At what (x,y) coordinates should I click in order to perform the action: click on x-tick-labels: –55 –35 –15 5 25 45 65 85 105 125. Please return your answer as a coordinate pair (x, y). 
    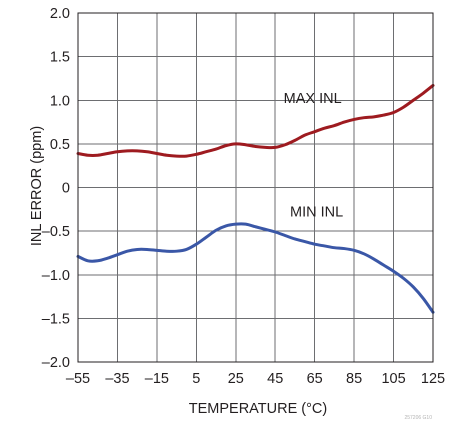
    Looking at the image, I should click on (255, 379).